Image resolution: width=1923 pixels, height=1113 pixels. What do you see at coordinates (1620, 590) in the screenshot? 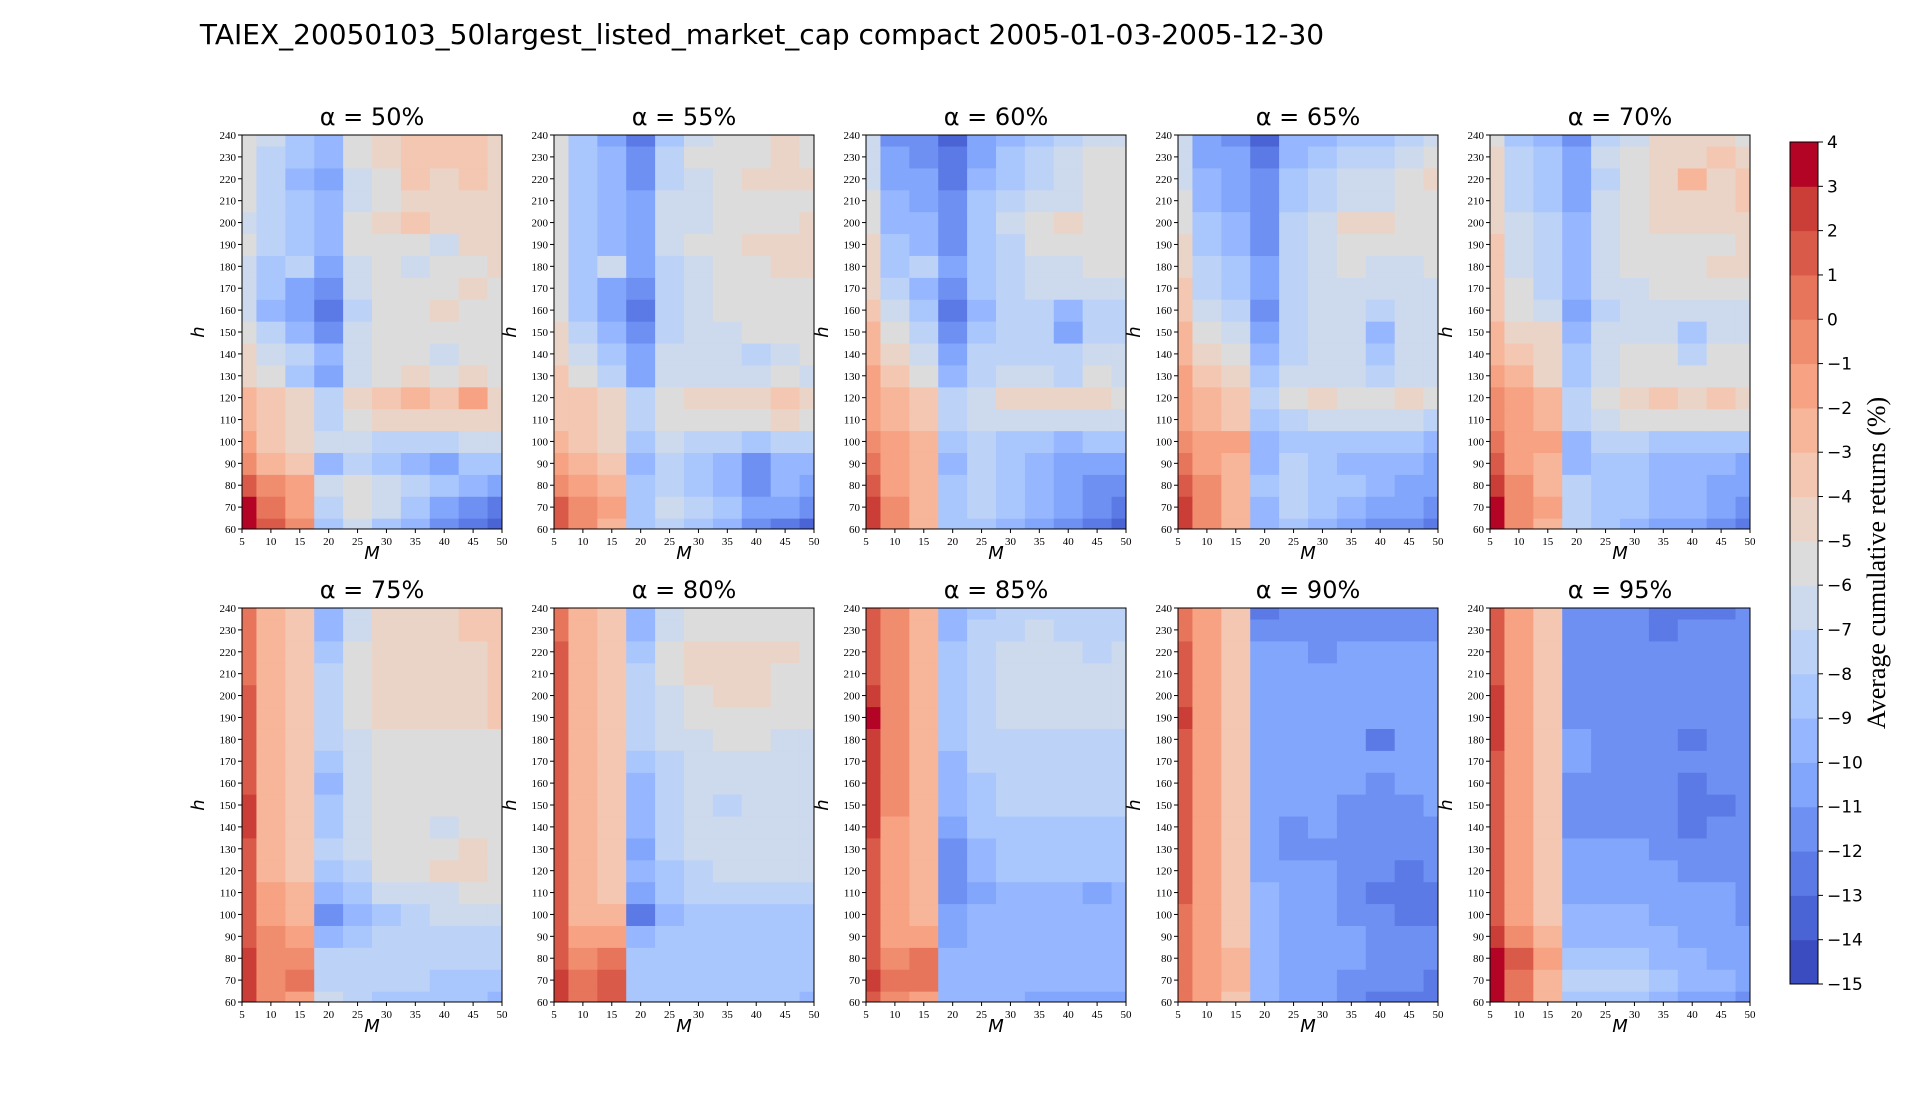
I see `panel-title: α = 95%` at bounding box center [1620, 590].